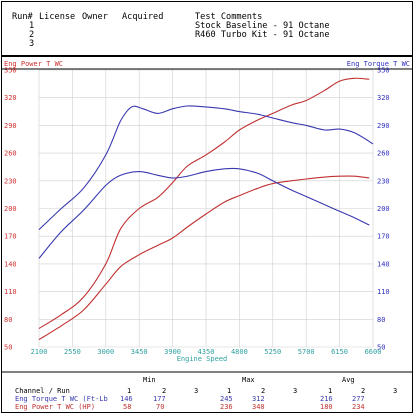 The height and width of the screenshot is (416, 416). What do you see at coordinates (272, 352) in the screenshot?
I see `x-tick-label: 5250` at bounding box center [272, 352].